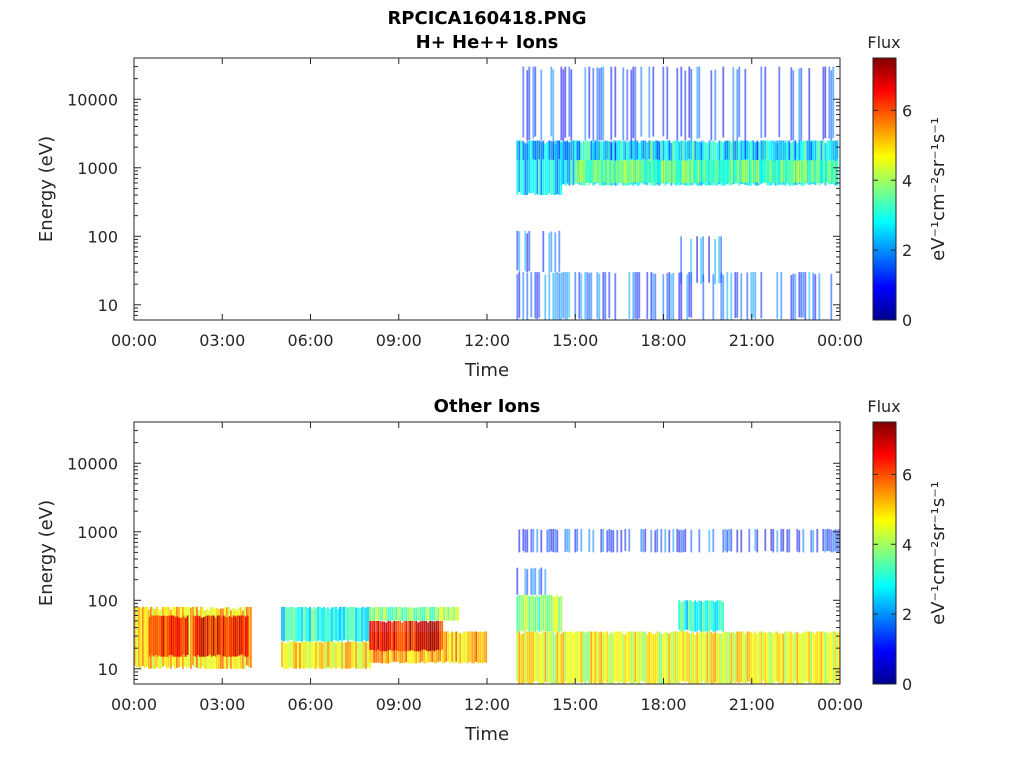 Image resolution: width=1024 pixels, height=768 pixels. Describe the element at coordinates (97, 532) in the screenshot. I see `y-tick-label: 1000` at that location.